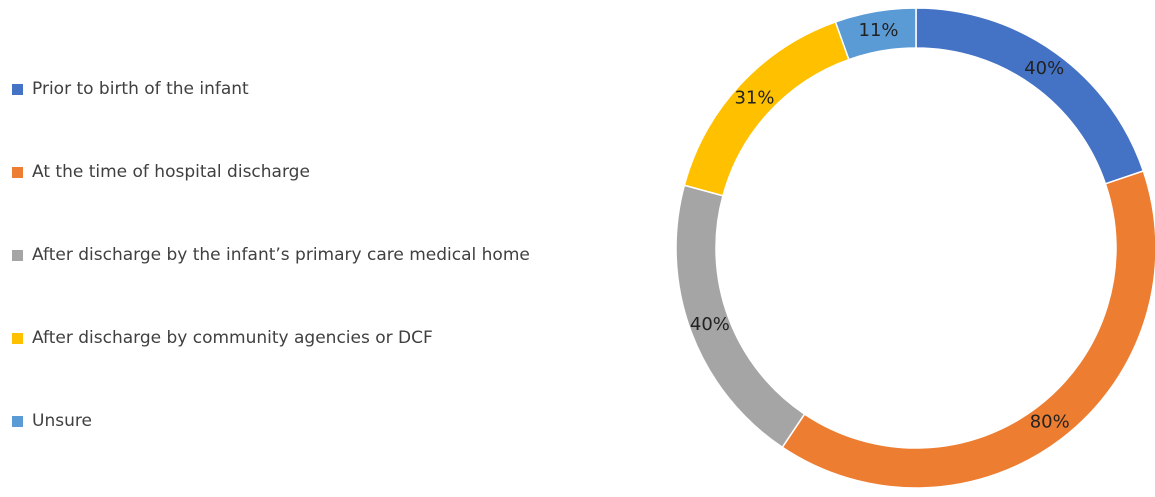  What do you see at coordinates (62, 421) in the screenshot?
I see `legend-text: Unsure` at bounding box center [62, 421].